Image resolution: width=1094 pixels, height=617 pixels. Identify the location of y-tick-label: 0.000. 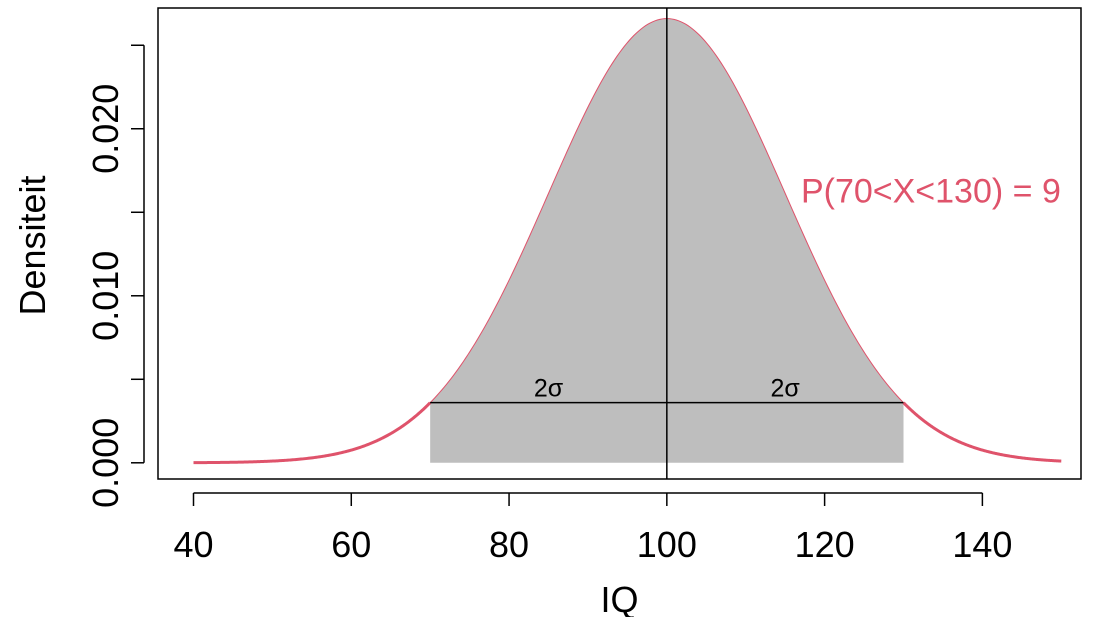
(105, 463).